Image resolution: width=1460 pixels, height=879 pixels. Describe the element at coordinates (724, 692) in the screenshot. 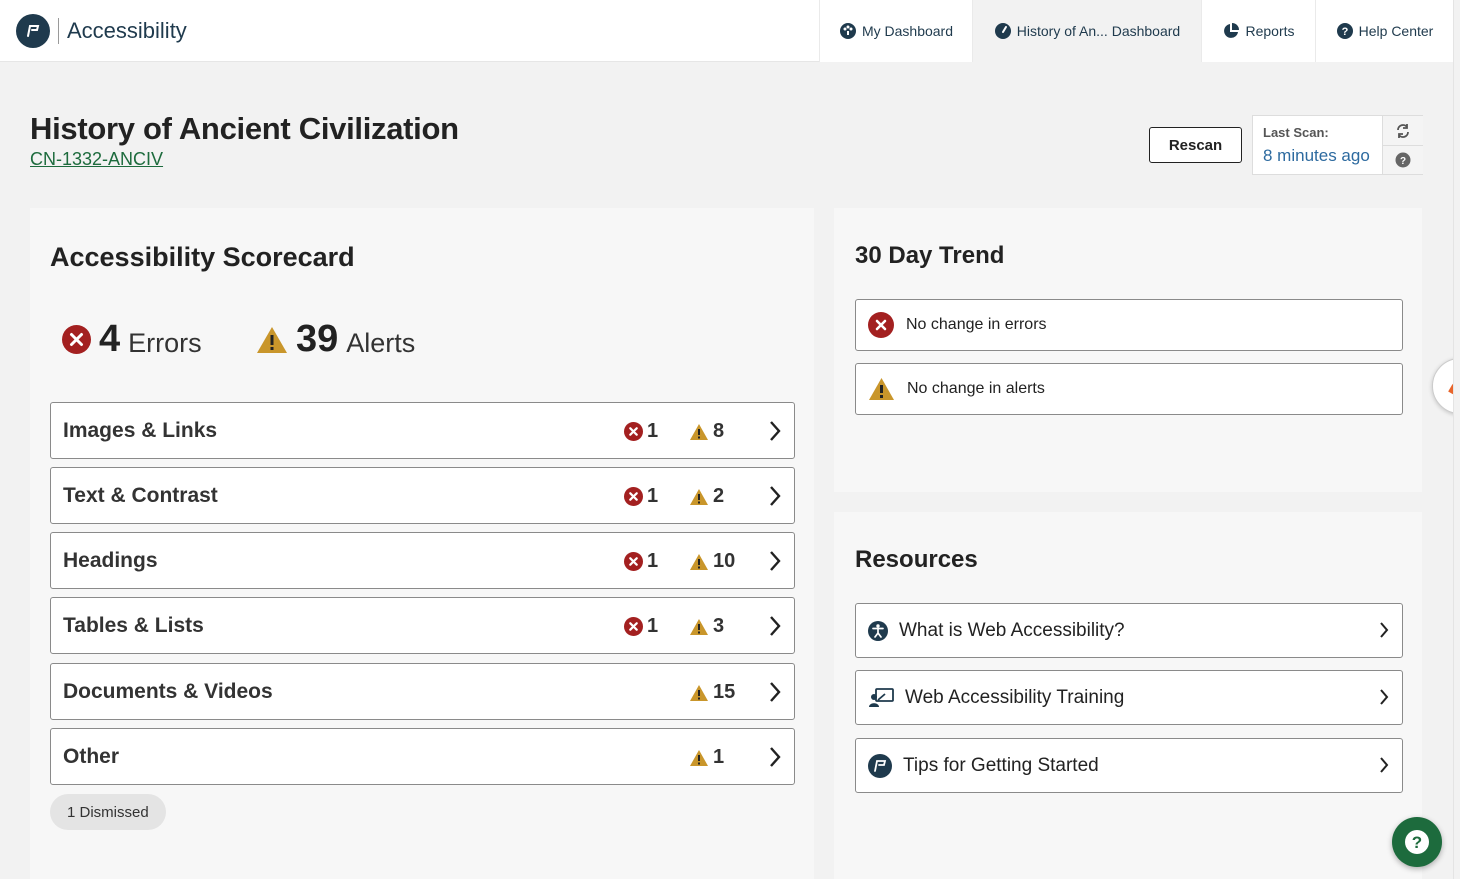

I see `category-alert-count: 15` at that location.